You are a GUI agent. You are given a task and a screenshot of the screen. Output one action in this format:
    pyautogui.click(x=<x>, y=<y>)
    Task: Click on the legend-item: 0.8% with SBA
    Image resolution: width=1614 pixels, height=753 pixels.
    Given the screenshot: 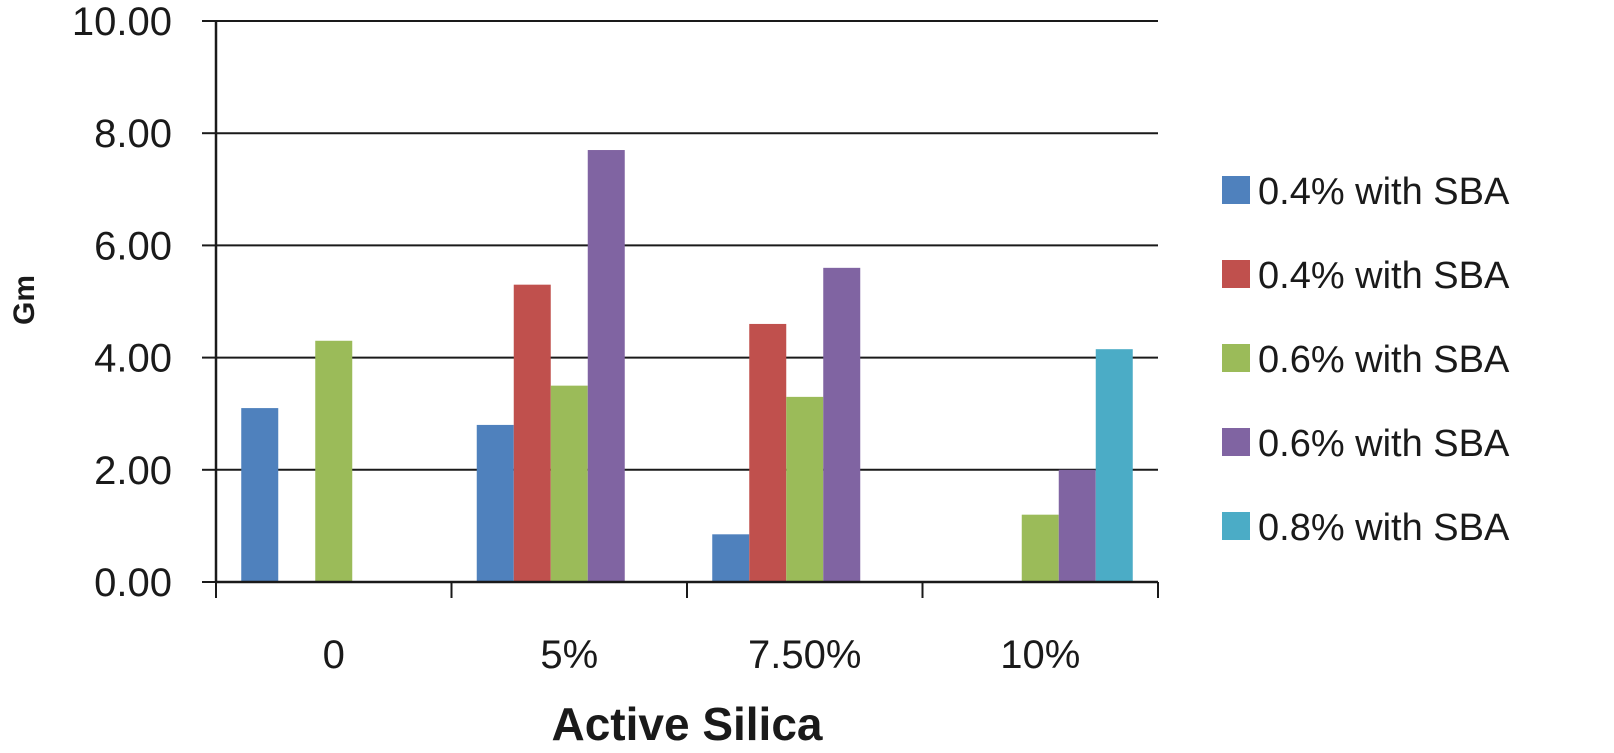 What is the action you would take?
    pyautogui.click(x=1366, y=528)
    